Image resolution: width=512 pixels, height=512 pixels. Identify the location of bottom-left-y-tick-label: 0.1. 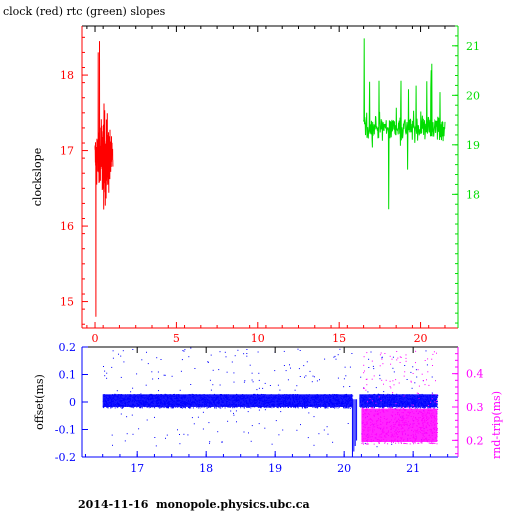
(68, 375).